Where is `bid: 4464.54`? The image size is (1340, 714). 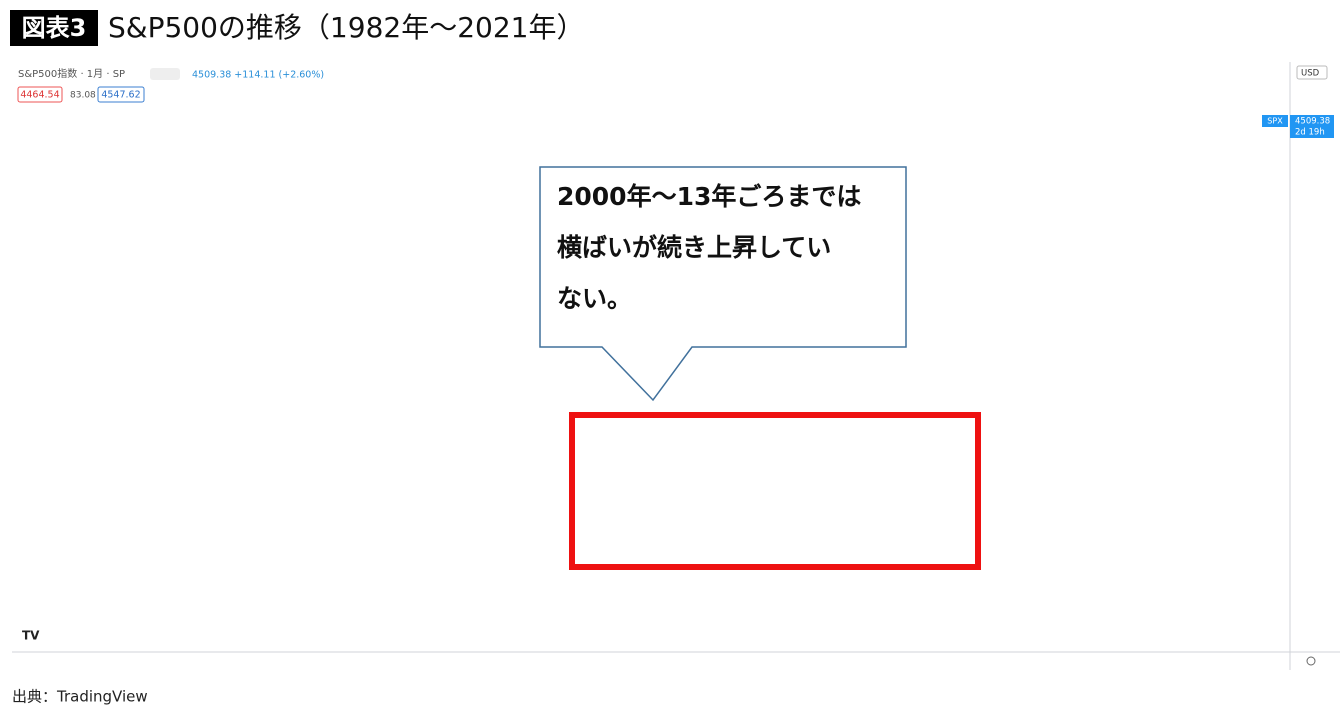 bid: 4464.54 is located at coordinates (39, 95).